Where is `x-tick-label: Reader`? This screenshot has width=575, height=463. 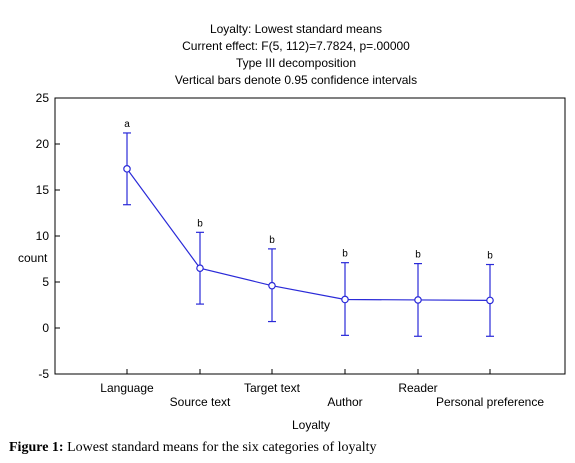 x-tick-label: Reader is located at coordinates (417, 388).